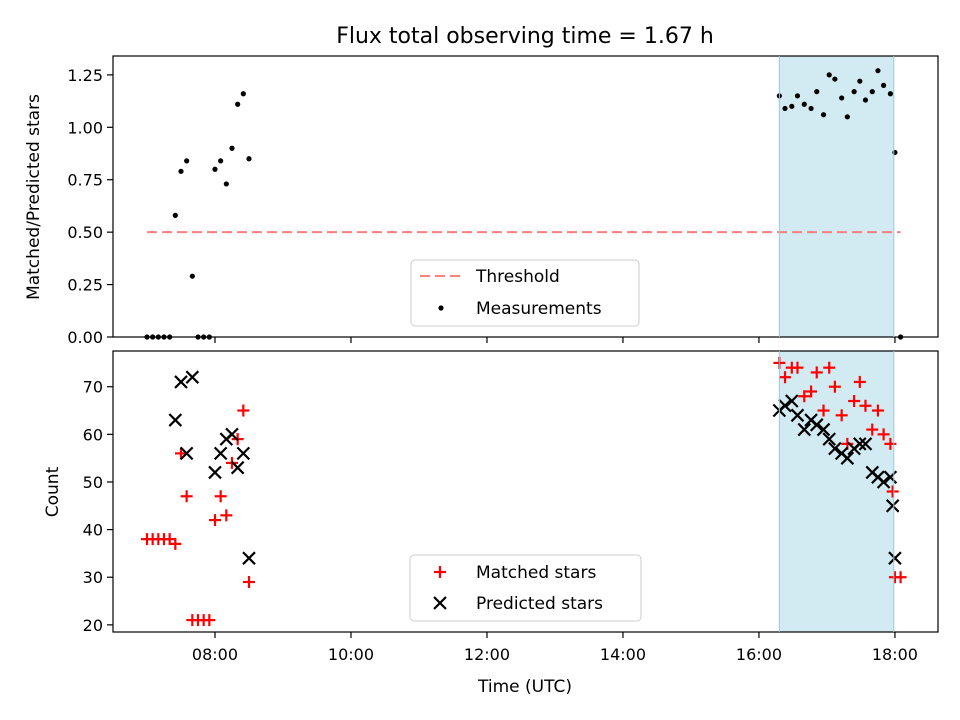 The width and height of the screenshot is (960, 720). I want to click on bottom-y-tick-label: 30, so click(93, 577).